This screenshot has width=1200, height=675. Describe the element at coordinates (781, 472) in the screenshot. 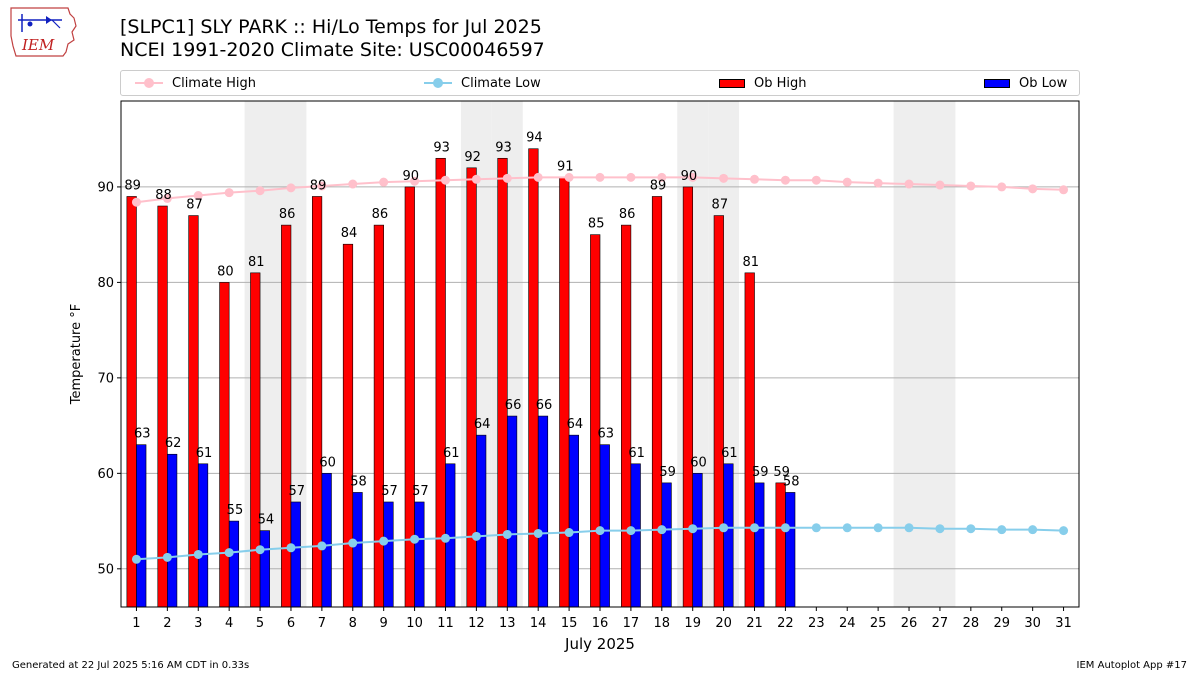

I see `ob-high-label-day-22: 59` at that location.